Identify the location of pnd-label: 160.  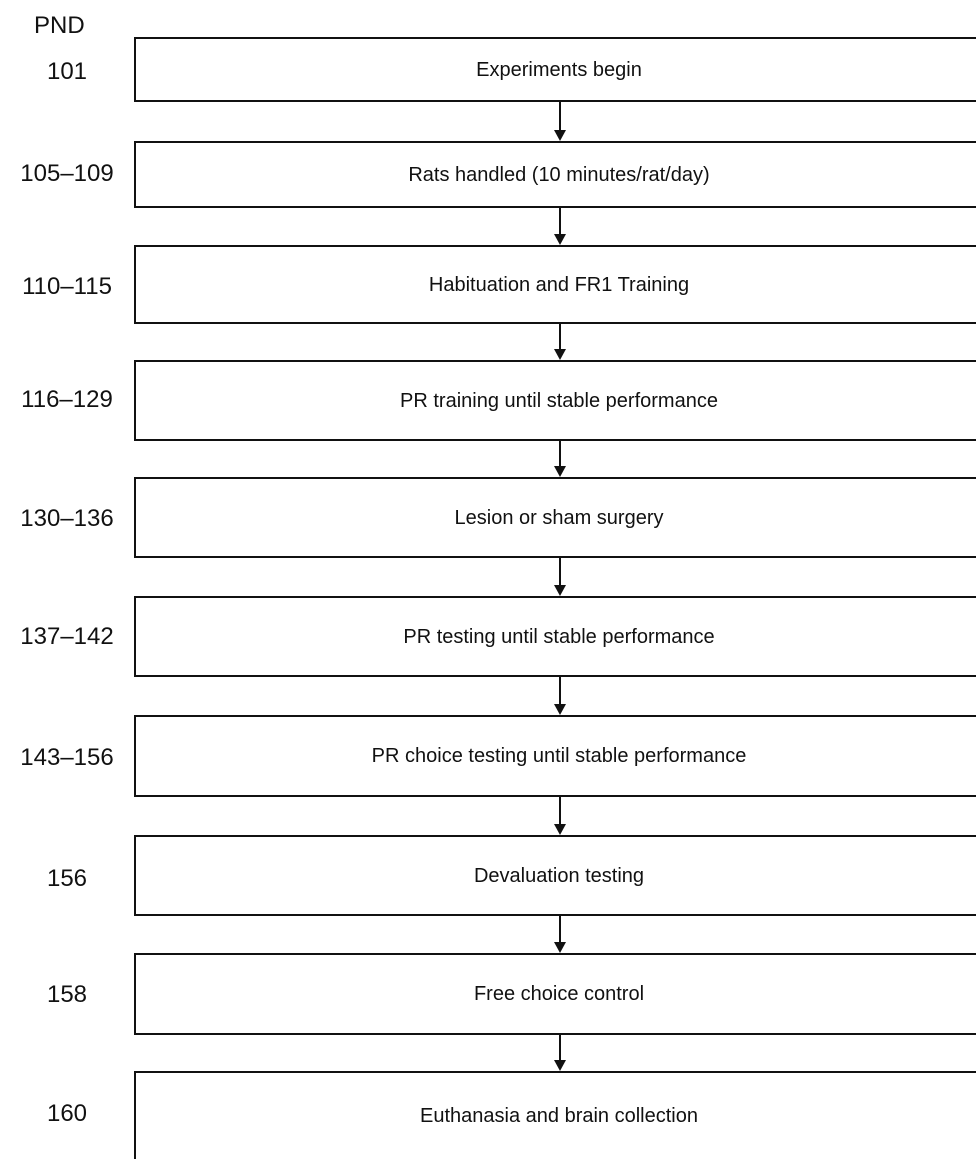
(67, 1113).